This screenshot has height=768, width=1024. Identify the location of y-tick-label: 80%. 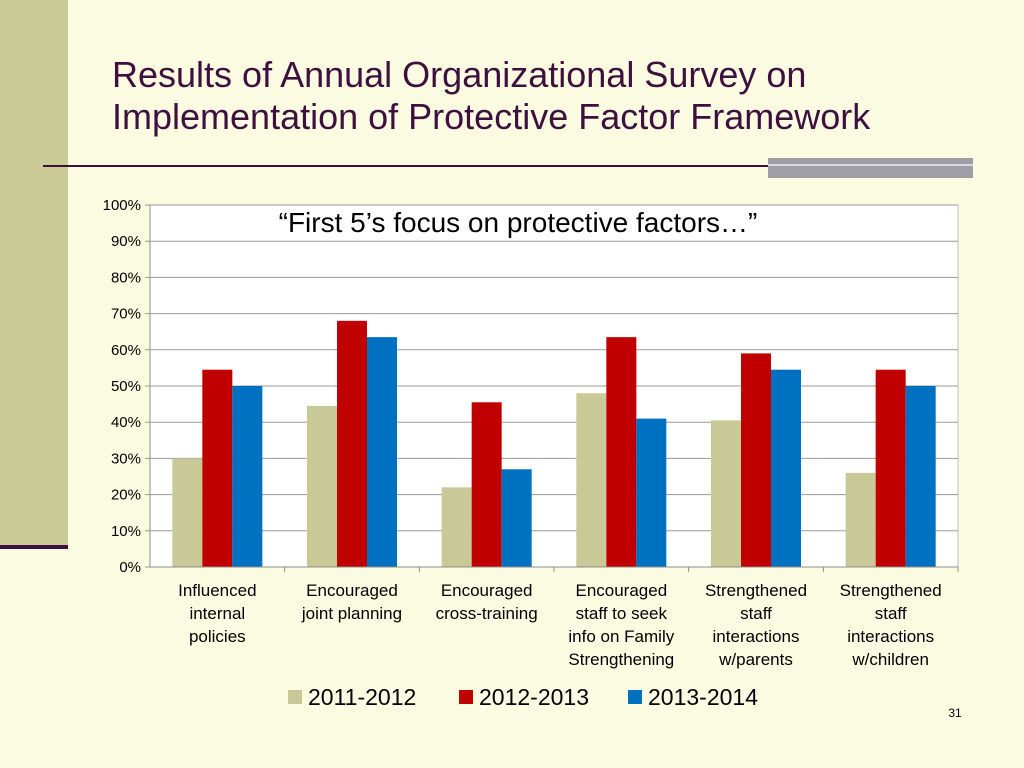
(126, 277).